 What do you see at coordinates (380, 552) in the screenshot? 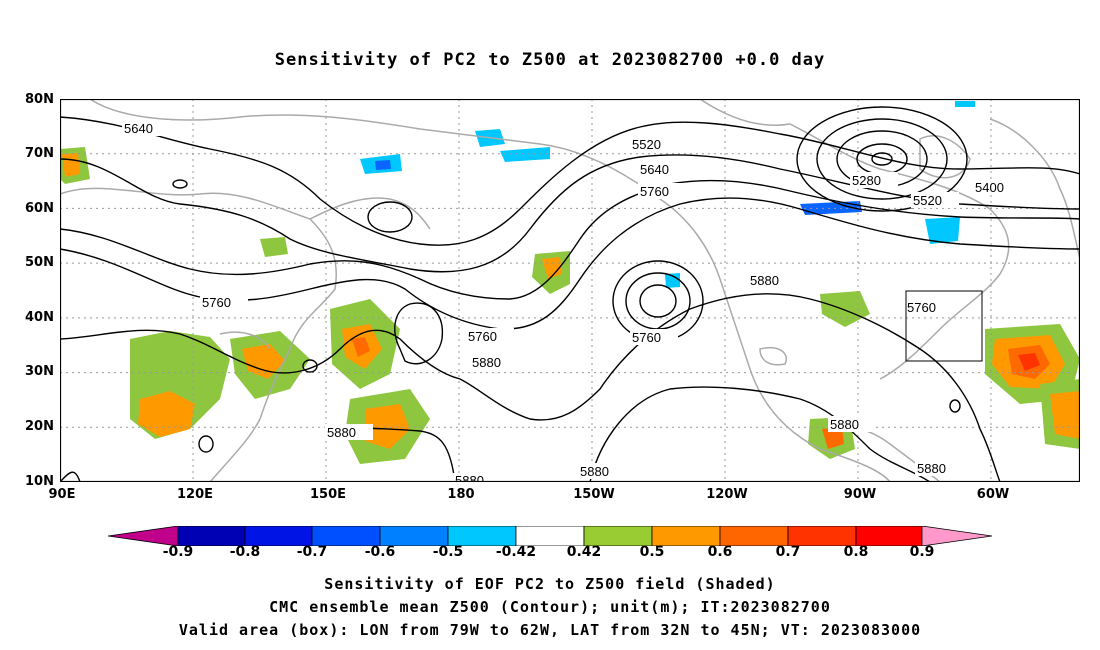
I see `colorbar-label: -0.6` at bounding box center [380, 552].